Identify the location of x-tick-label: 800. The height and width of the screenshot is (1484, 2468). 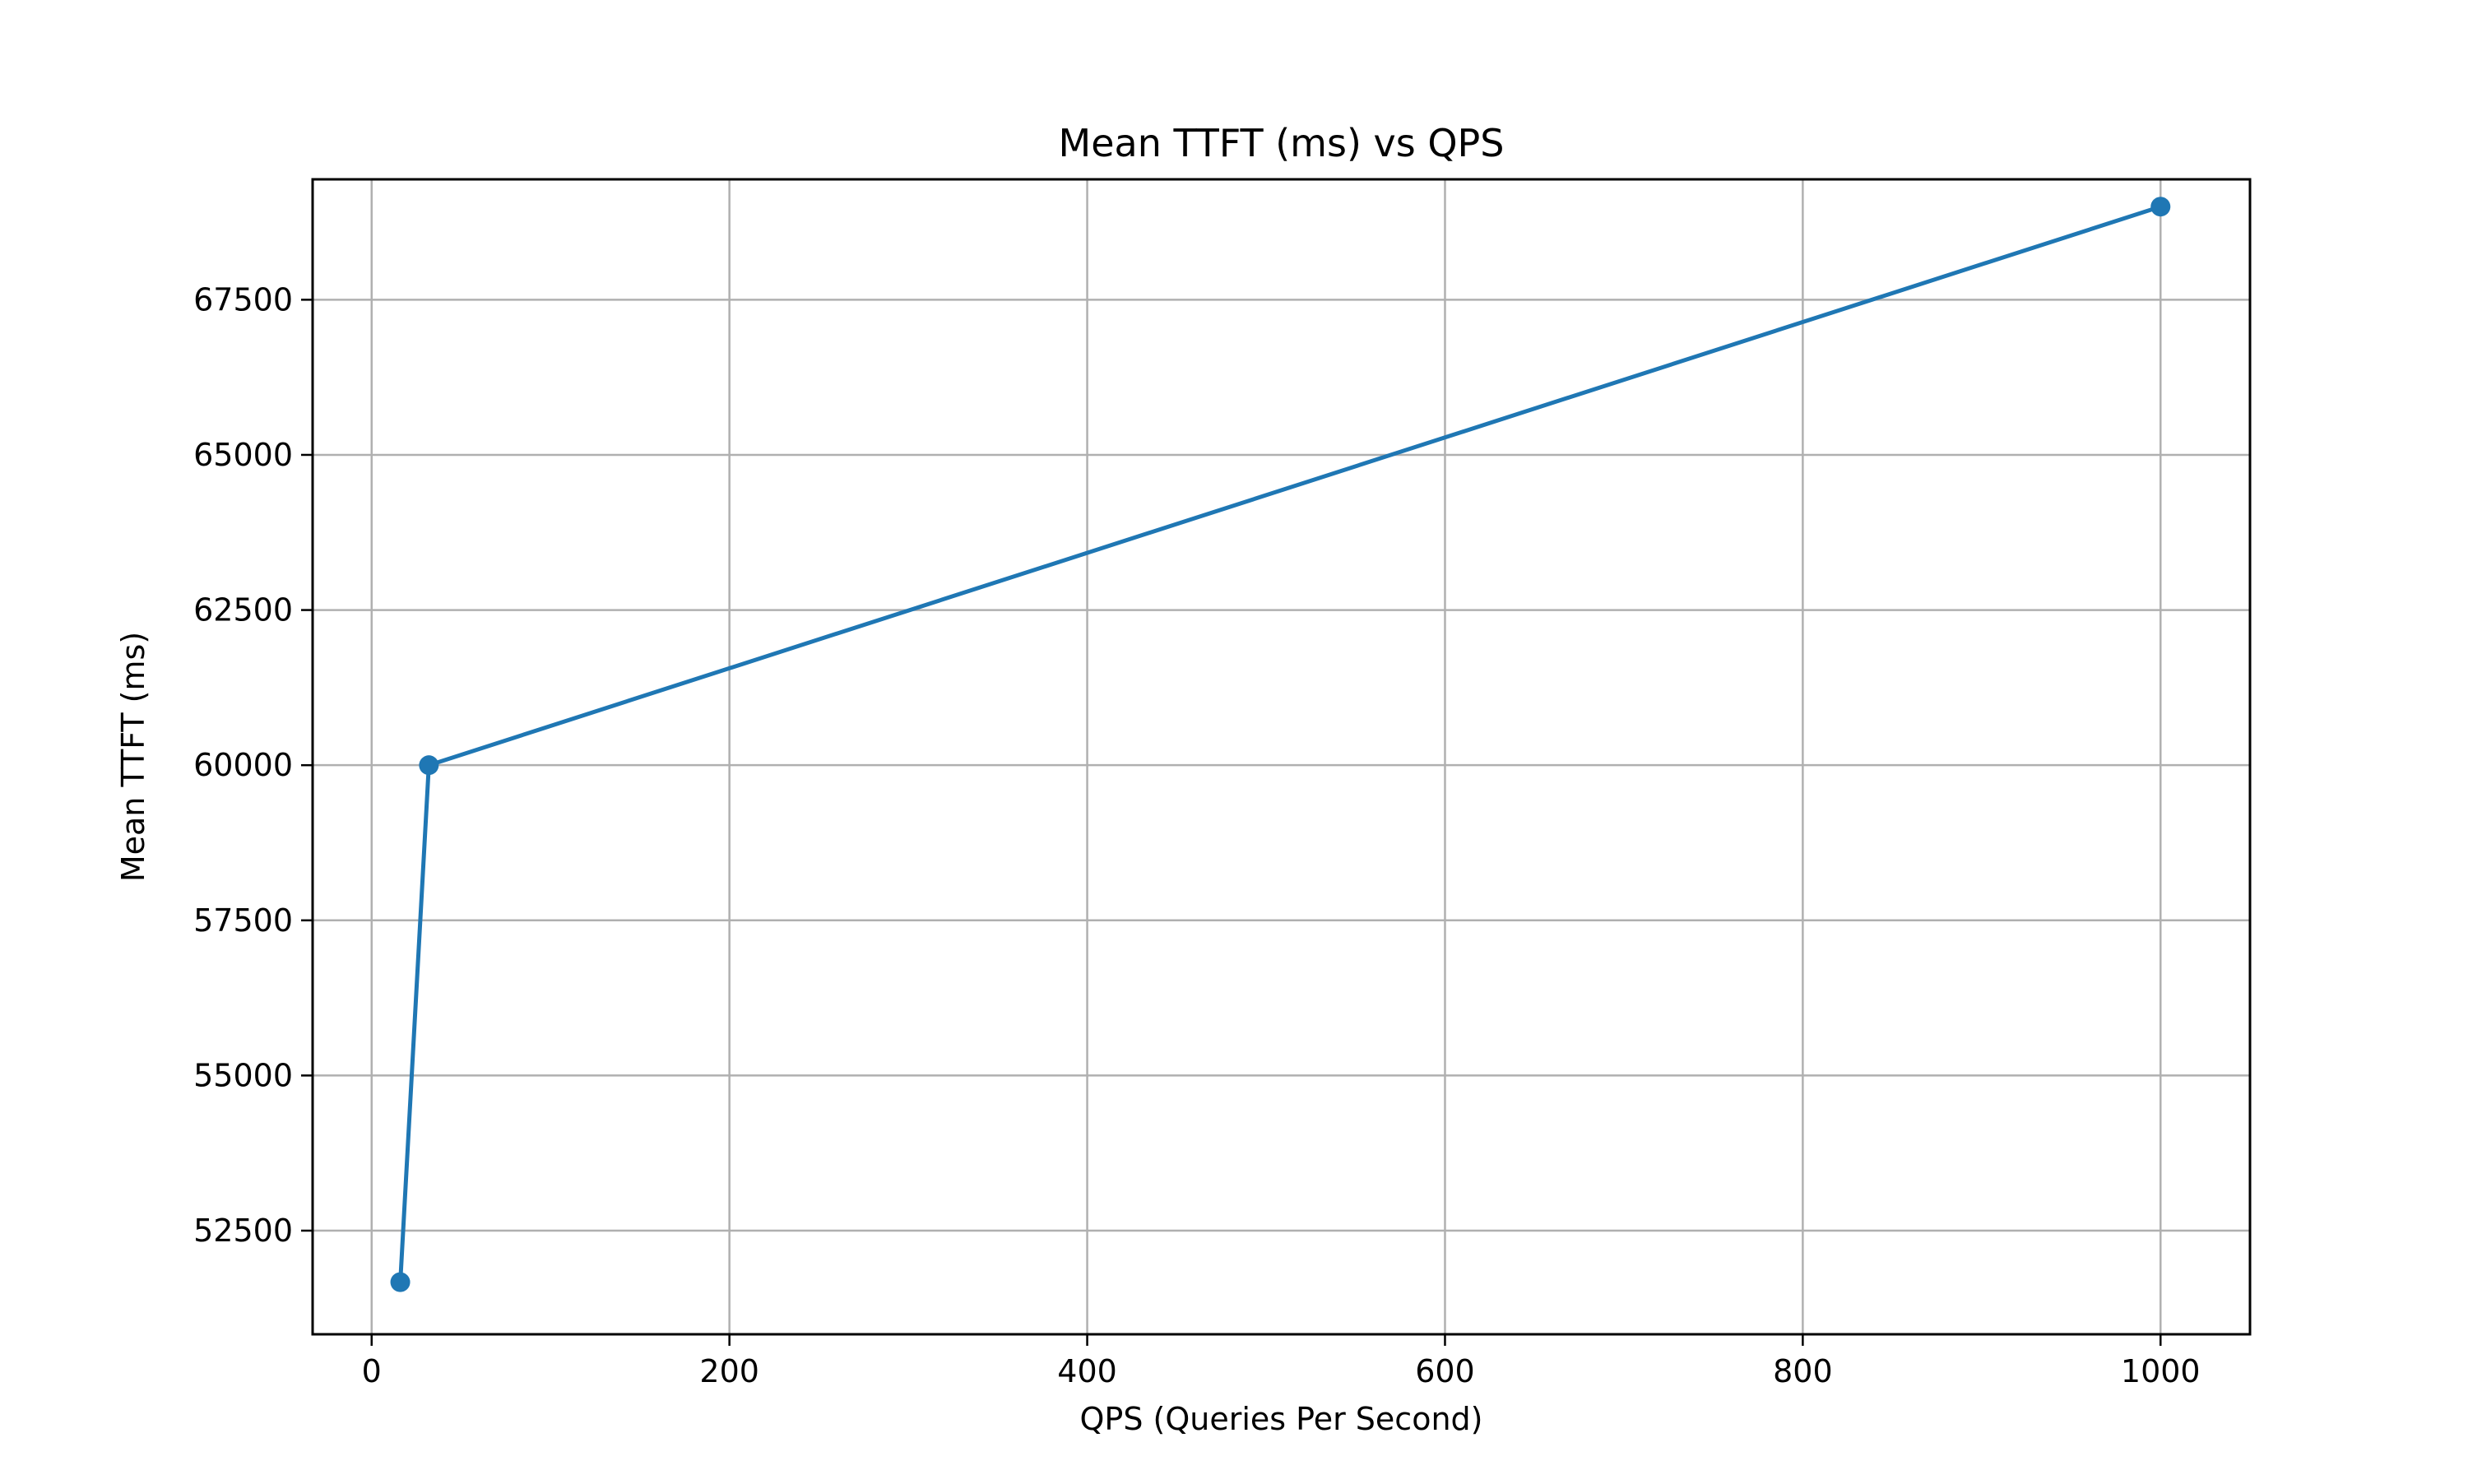
(1803, 1371).